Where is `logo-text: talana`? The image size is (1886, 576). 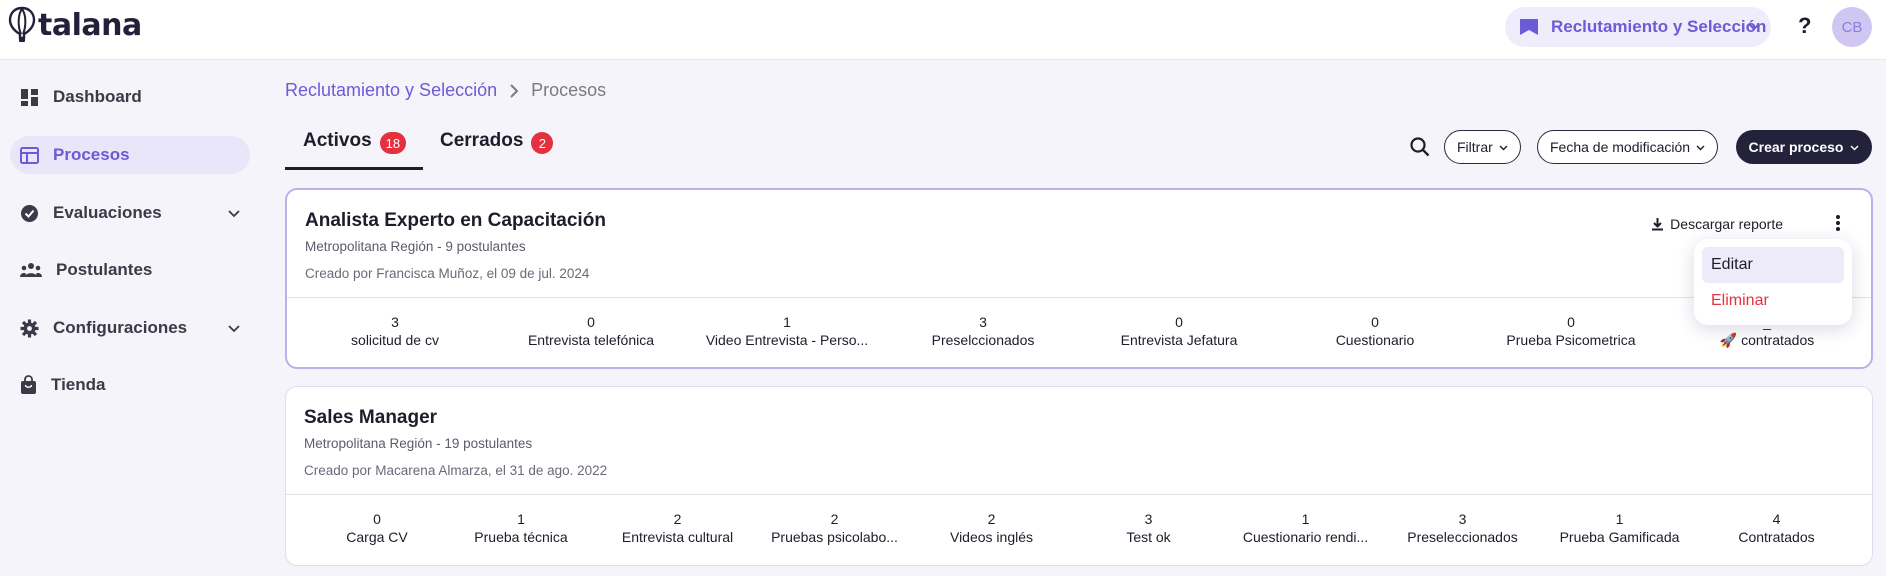
logo-text: talana is located at coordinates (90, 25).